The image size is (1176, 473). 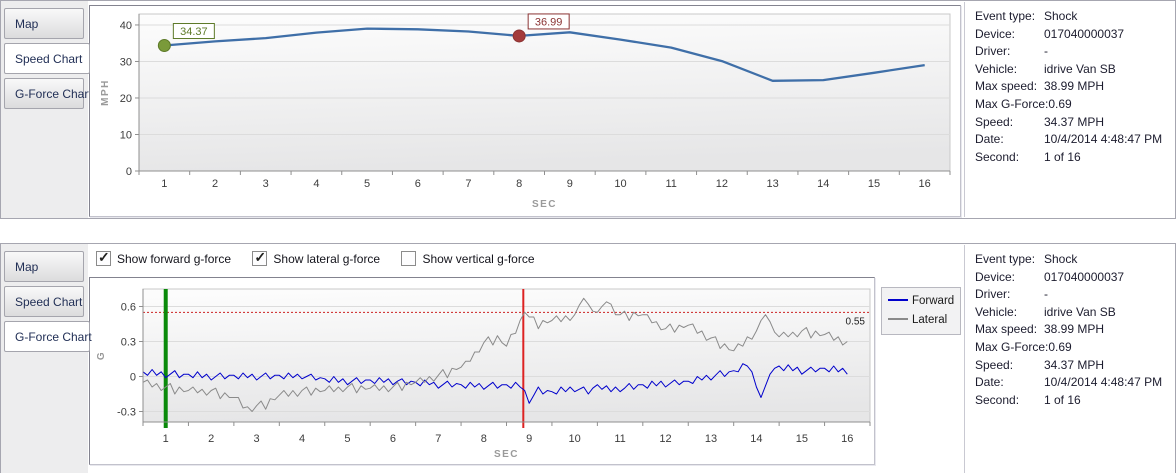 I want to click on svg-text: 1, so click(x=166, y=439).